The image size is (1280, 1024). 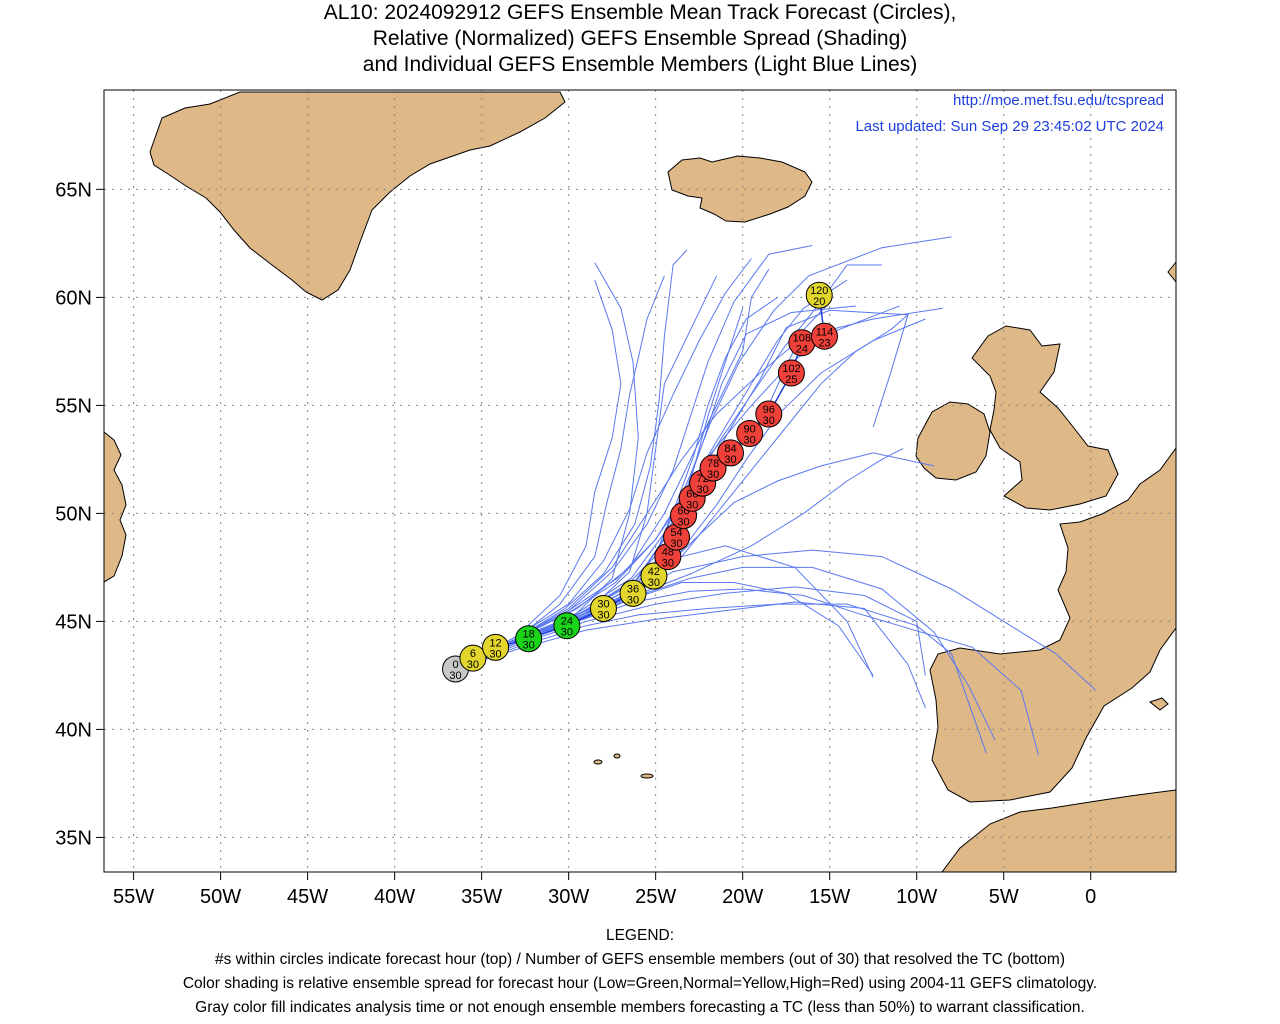 What do you see at coordinates (668, 553) in the screenshot?
I see `forecast-hour-label: 48` at bounding box center [668, 553].